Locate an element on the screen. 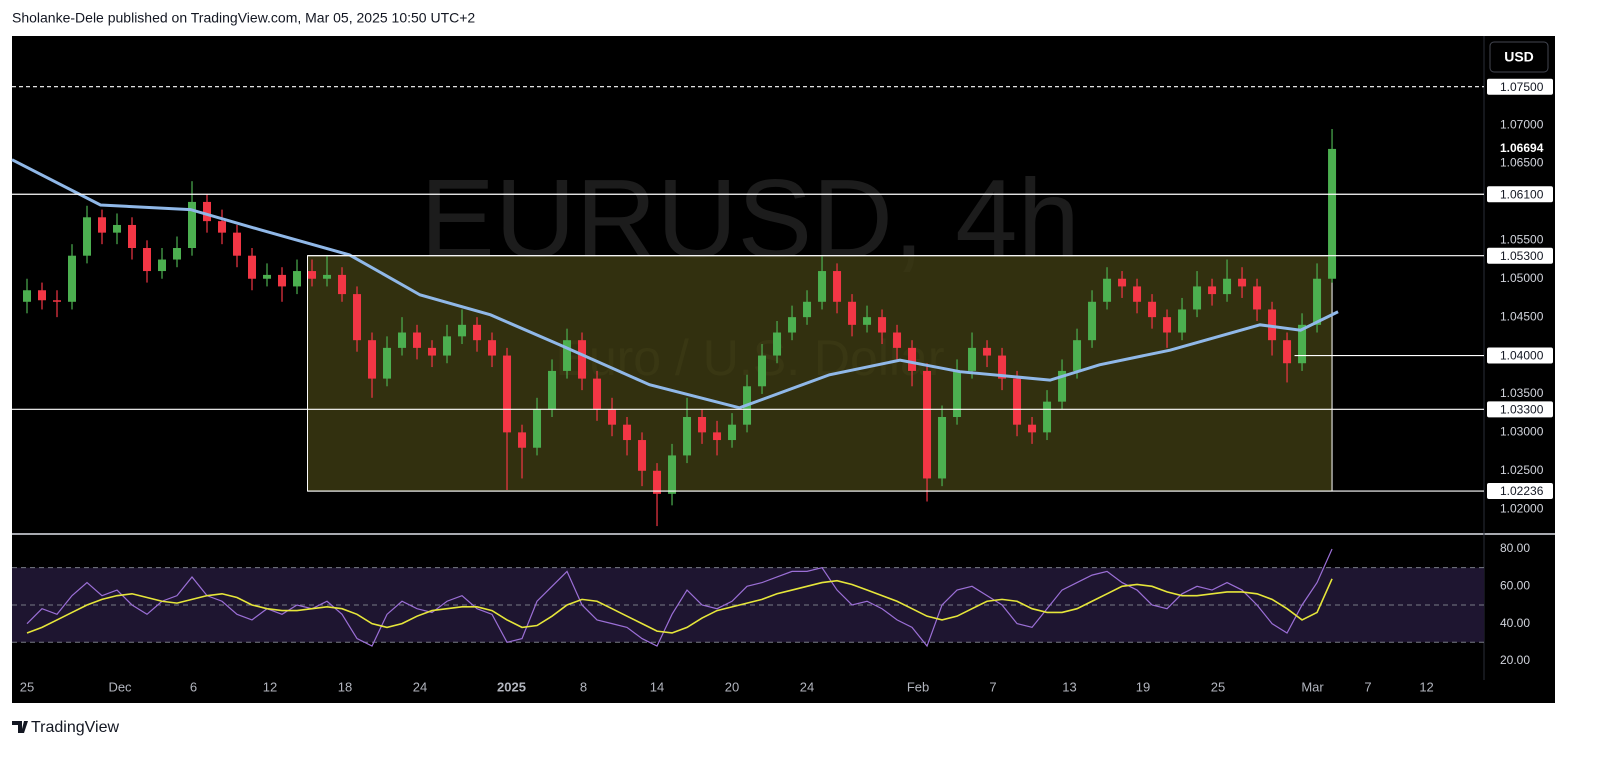  y-tick-label: 1.05000 is located at coordinates (1522, 278).